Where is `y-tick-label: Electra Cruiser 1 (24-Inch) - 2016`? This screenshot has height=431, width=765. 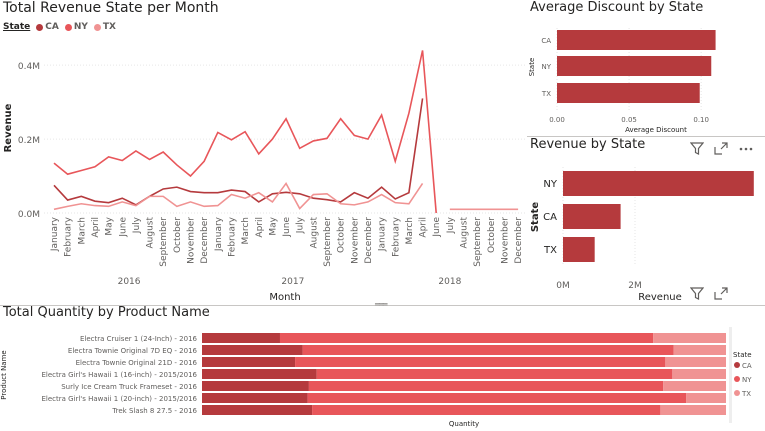 y-tick-label: Electra Cruiser 1 (24-Inch) - 2016 is located at coordinates (139, 339).